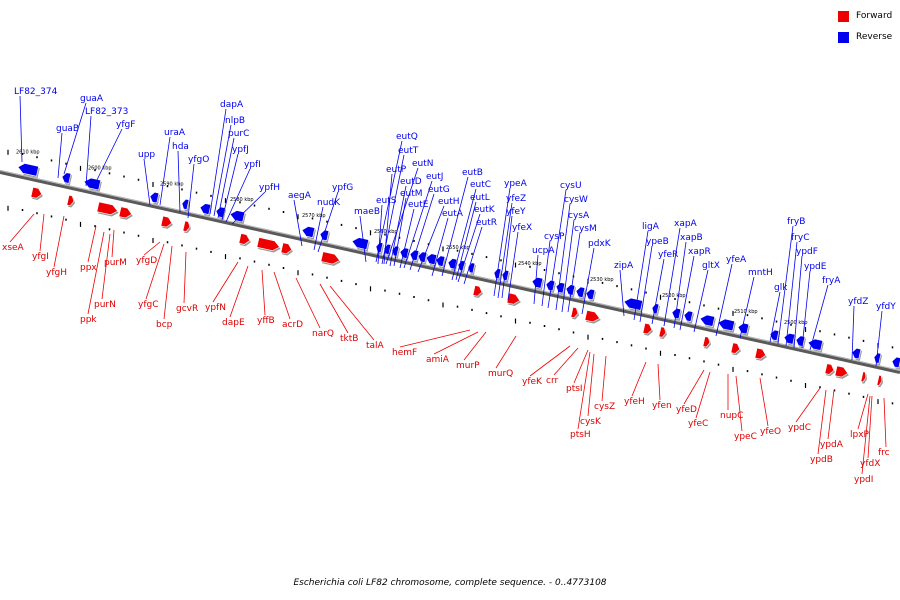  I want to click on gene-label-amiA: amiA, so click(452, 348).